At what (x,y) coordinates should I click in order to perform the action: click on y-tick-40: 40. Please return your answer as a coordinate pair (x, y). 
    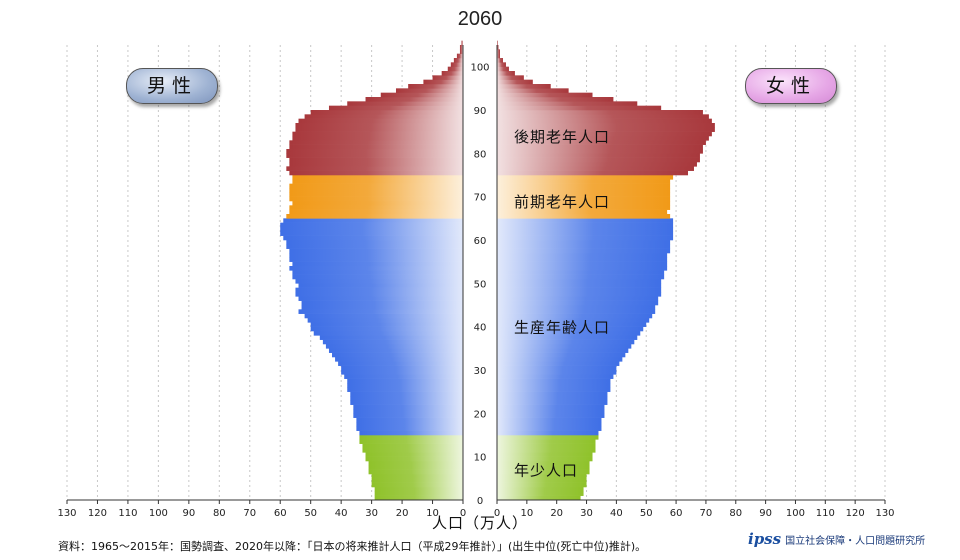
    Looking at the image, I should click on (480, 328).